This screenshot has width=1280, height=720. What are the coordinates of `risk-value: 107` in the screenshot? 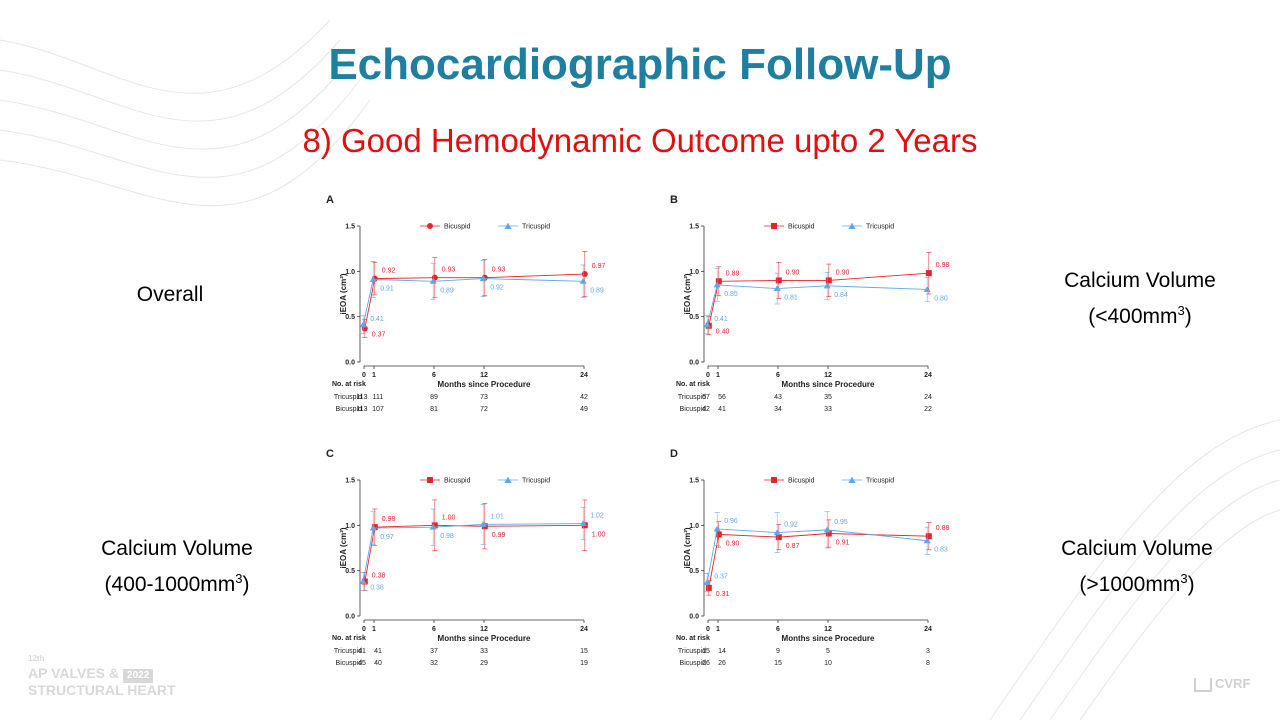 It's located at (378, 409).